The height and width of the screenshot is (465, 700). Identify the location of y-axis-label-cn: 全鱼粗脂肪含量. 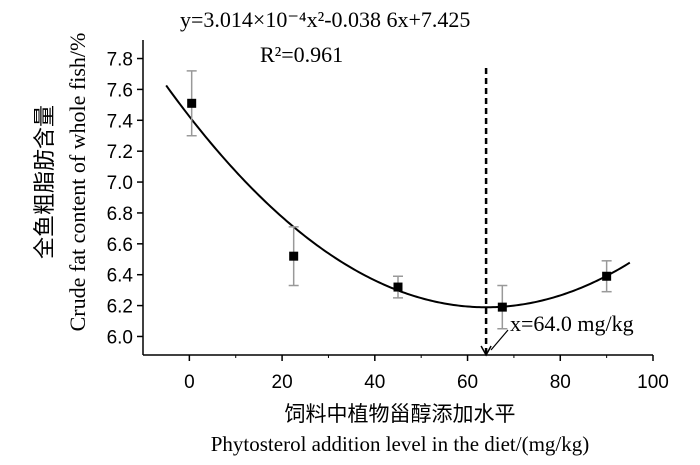
(44, 182).